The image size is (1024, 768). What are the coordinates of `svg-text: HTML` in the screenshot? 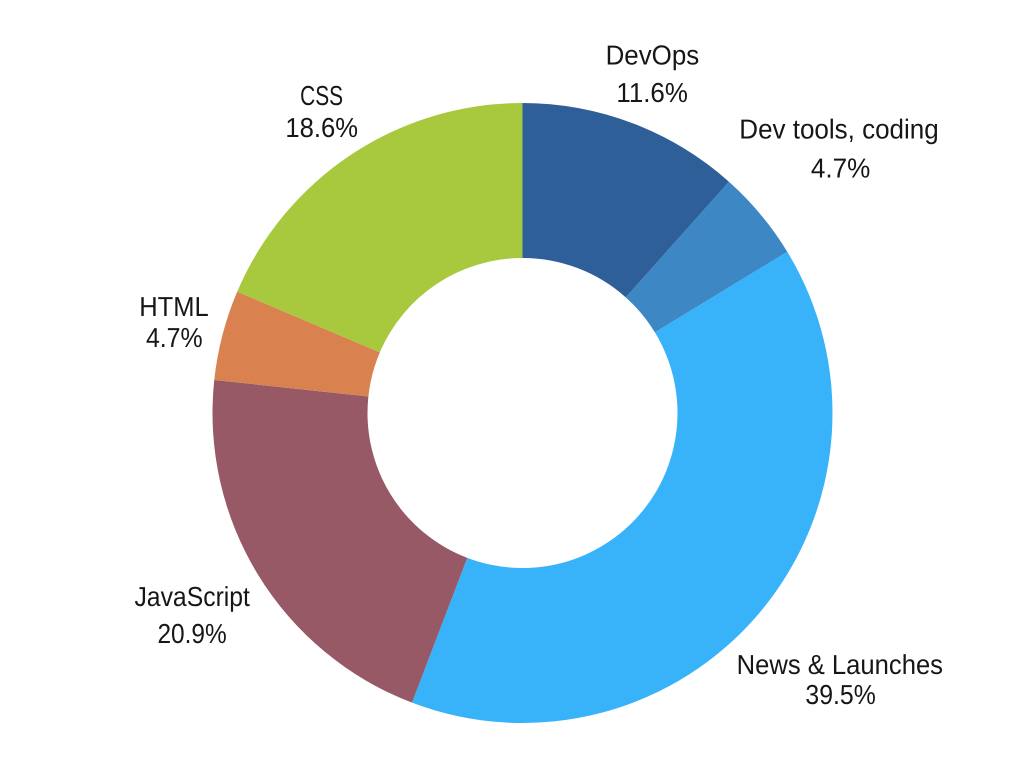 It's located at (174, 306).